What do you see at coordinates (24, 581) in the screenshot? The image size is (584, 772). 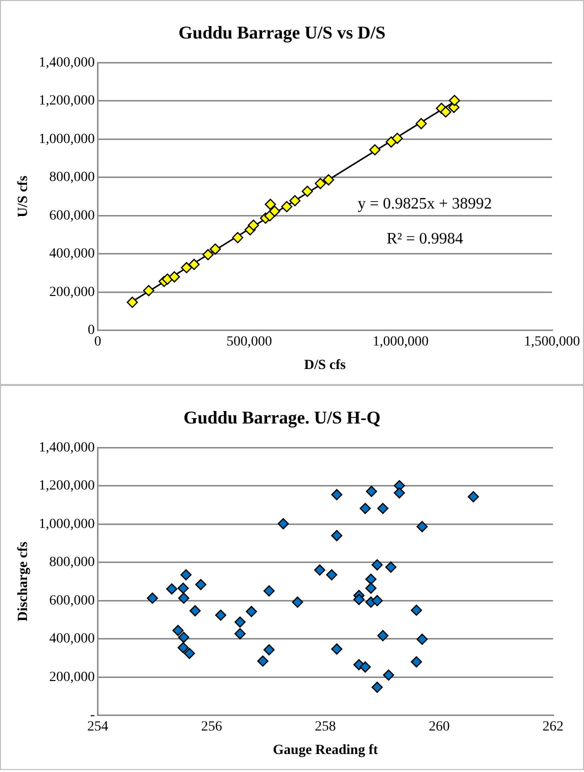 I see `y-axis-title: Discharge cfs` at bounding box center [24, 581].